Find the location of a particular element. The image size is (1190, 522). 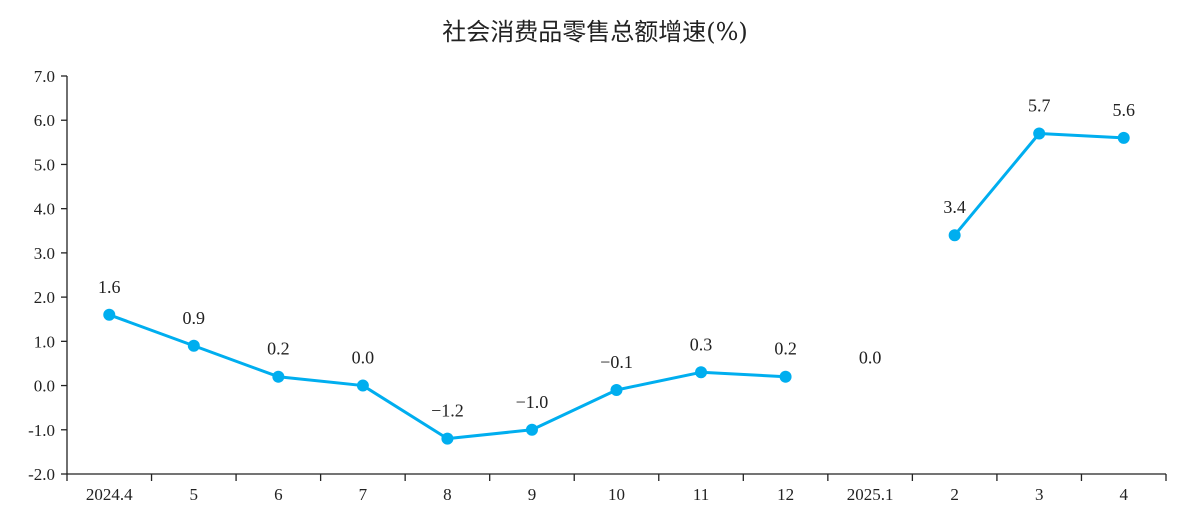

y-tick-label: -1.0 is located at coordinates (41, 430).